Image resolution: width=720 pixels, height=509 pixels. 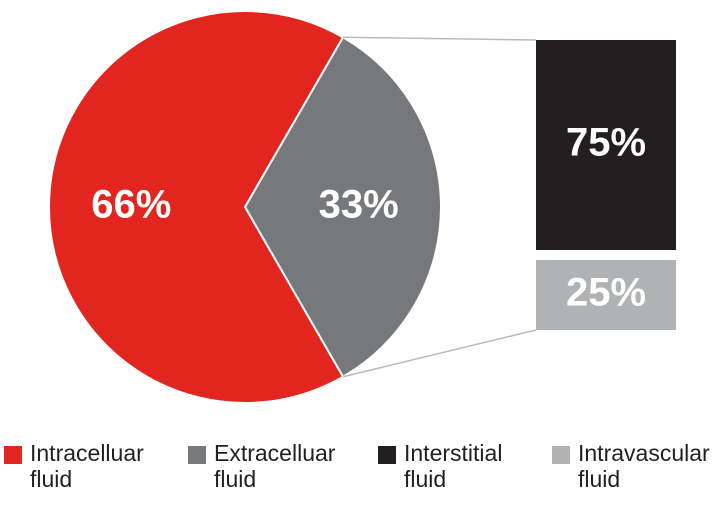 I want to click on legend-item: Interstitial fluid, so click(x=461, y=466).